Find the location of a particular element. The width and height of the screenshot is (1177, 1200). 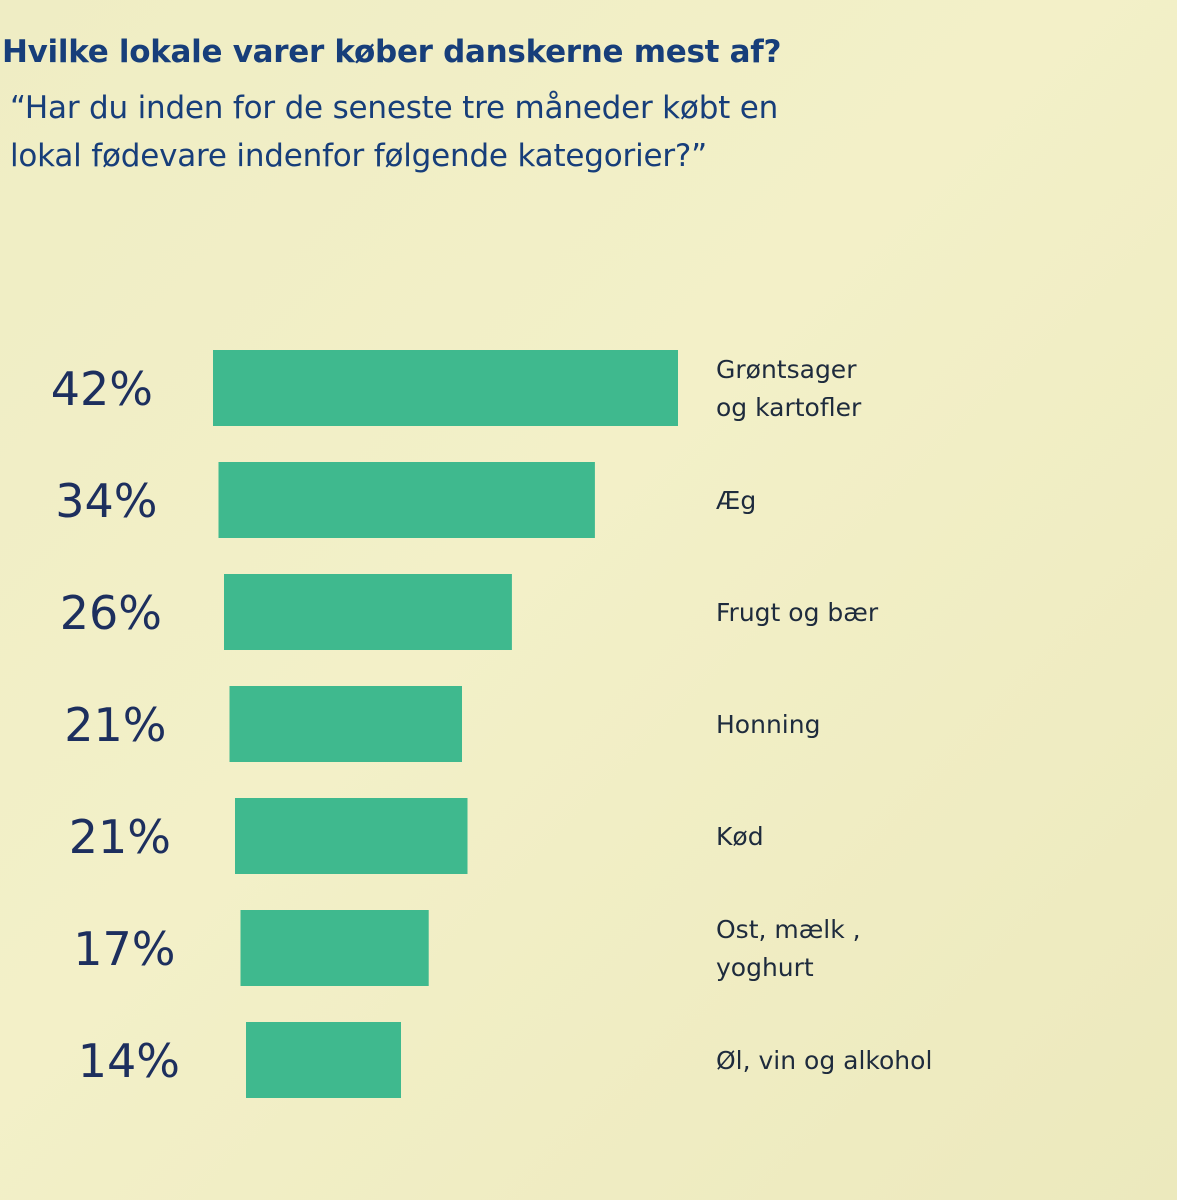

value-label: 42% is located at coordinates (102, 389).